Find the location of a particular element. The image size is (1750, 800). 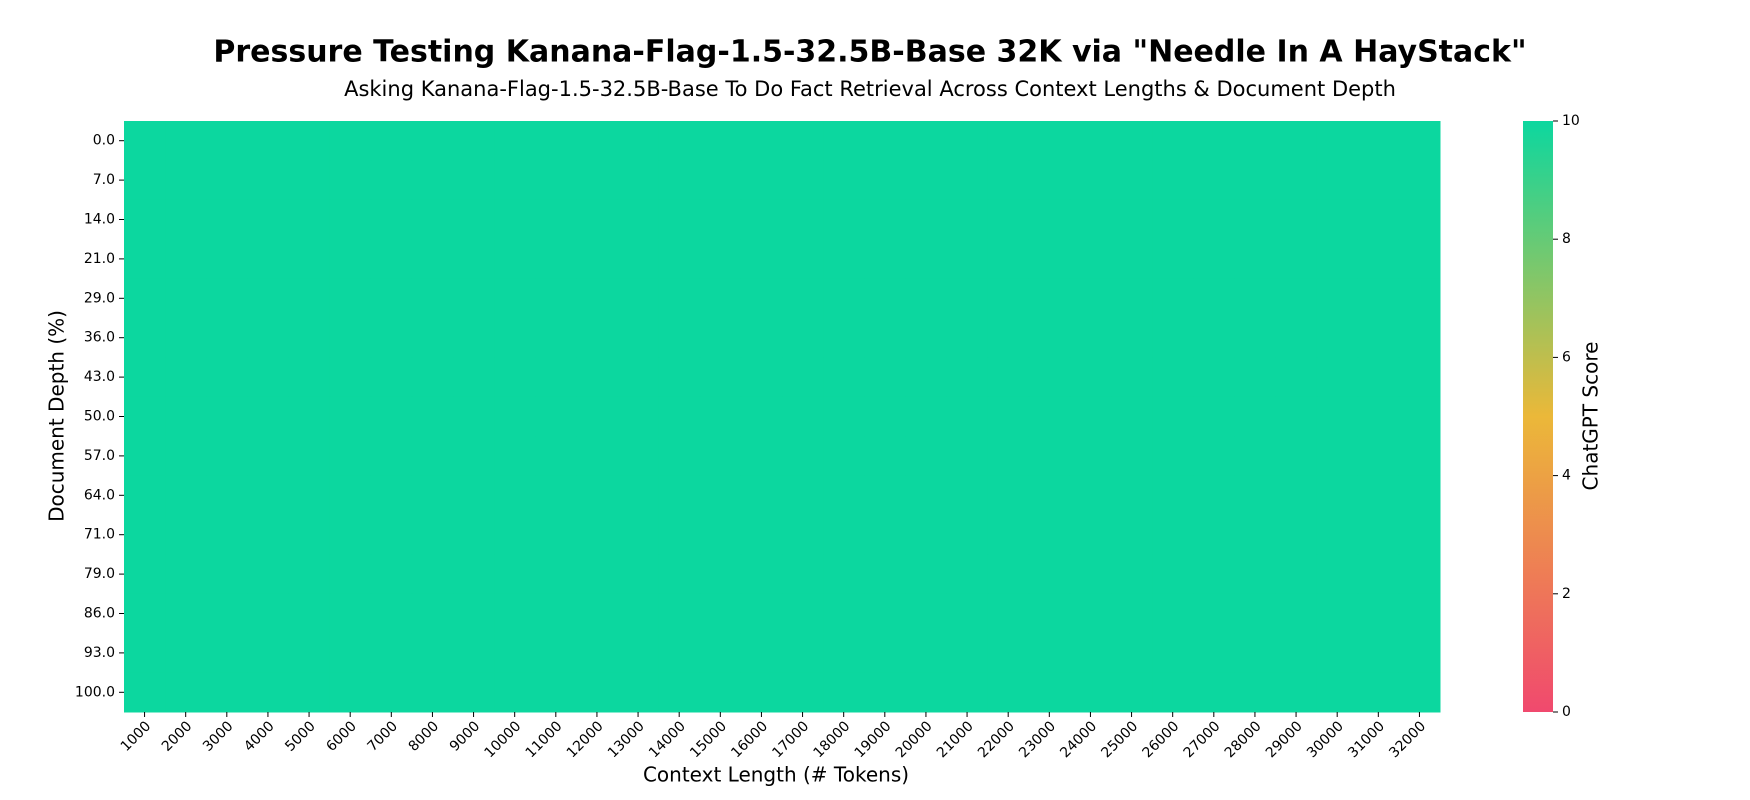

x-tick-label: 14000 is located at coordinates (667, 739).